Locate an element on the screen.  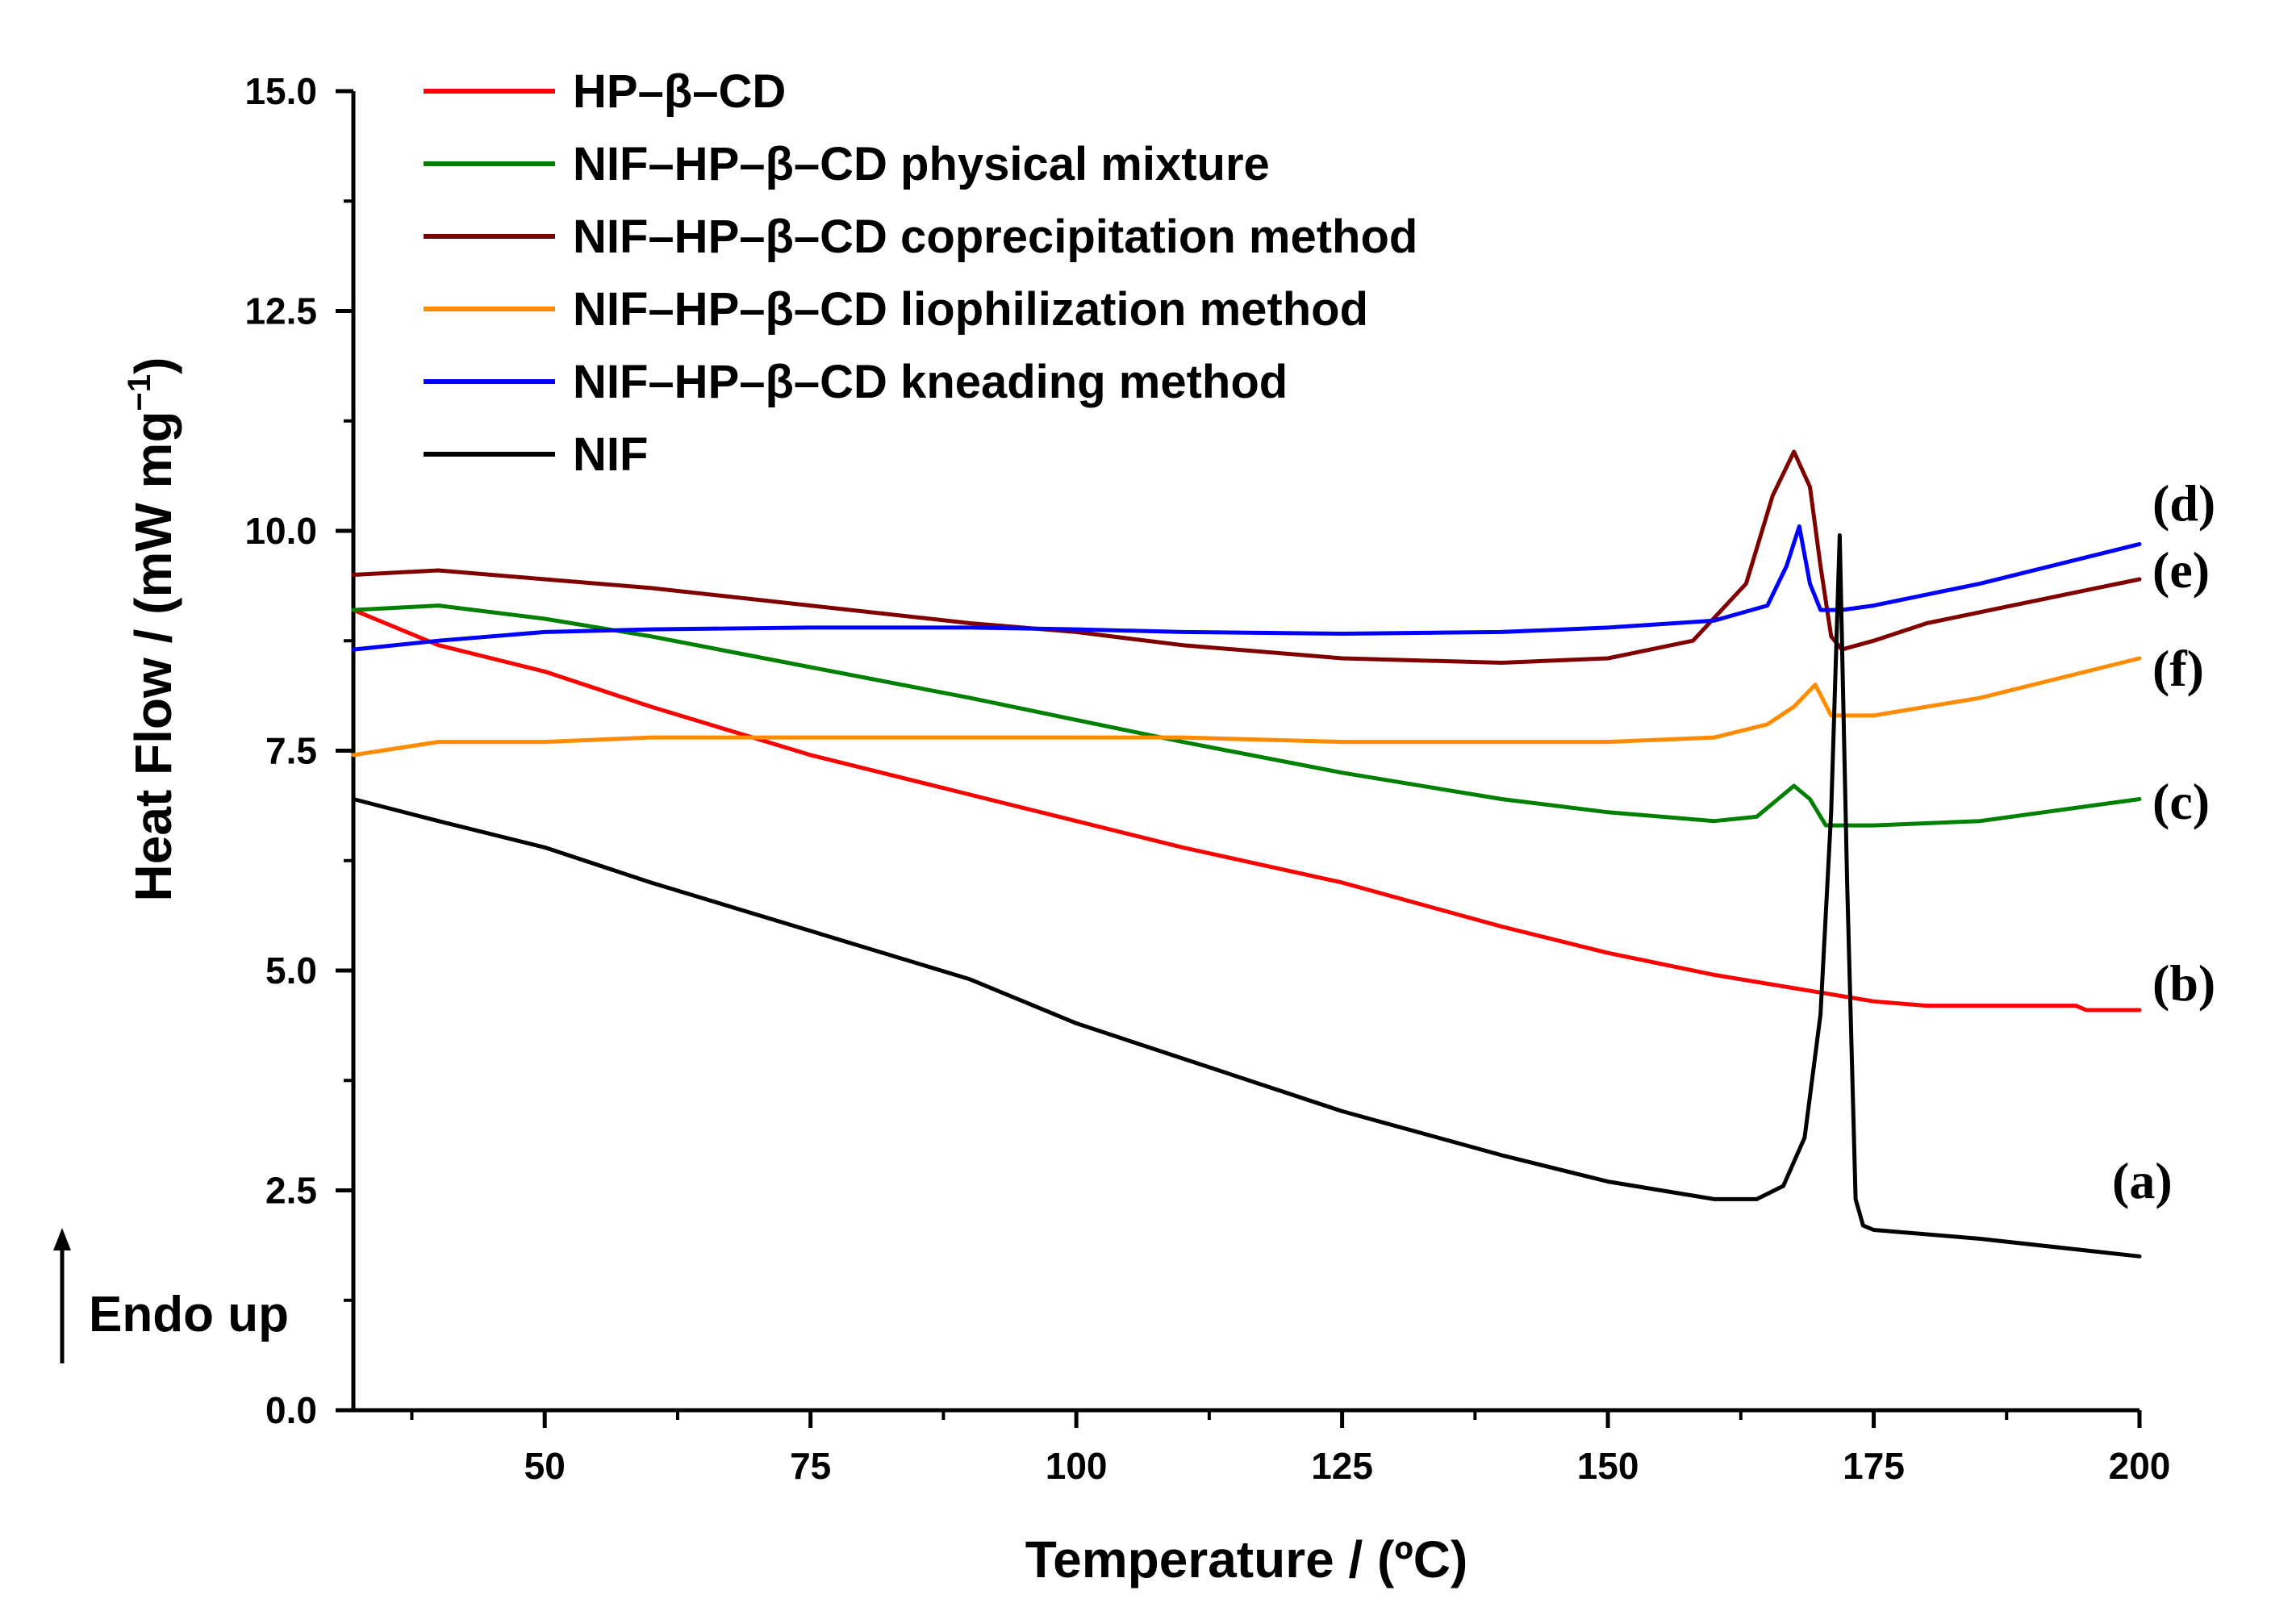
endo-up-annotation: Endo up is located at coordinates (171, 1295).